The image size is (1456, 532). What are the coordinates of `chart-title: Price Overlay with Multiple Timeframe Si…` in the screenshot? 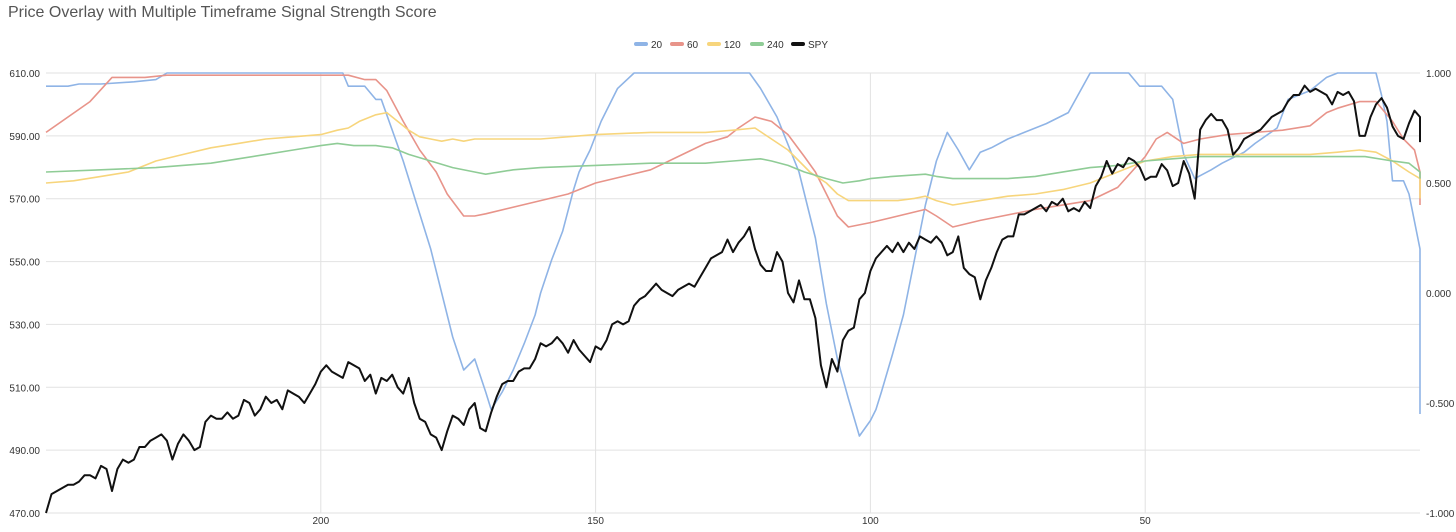 It's located at (222, 12).